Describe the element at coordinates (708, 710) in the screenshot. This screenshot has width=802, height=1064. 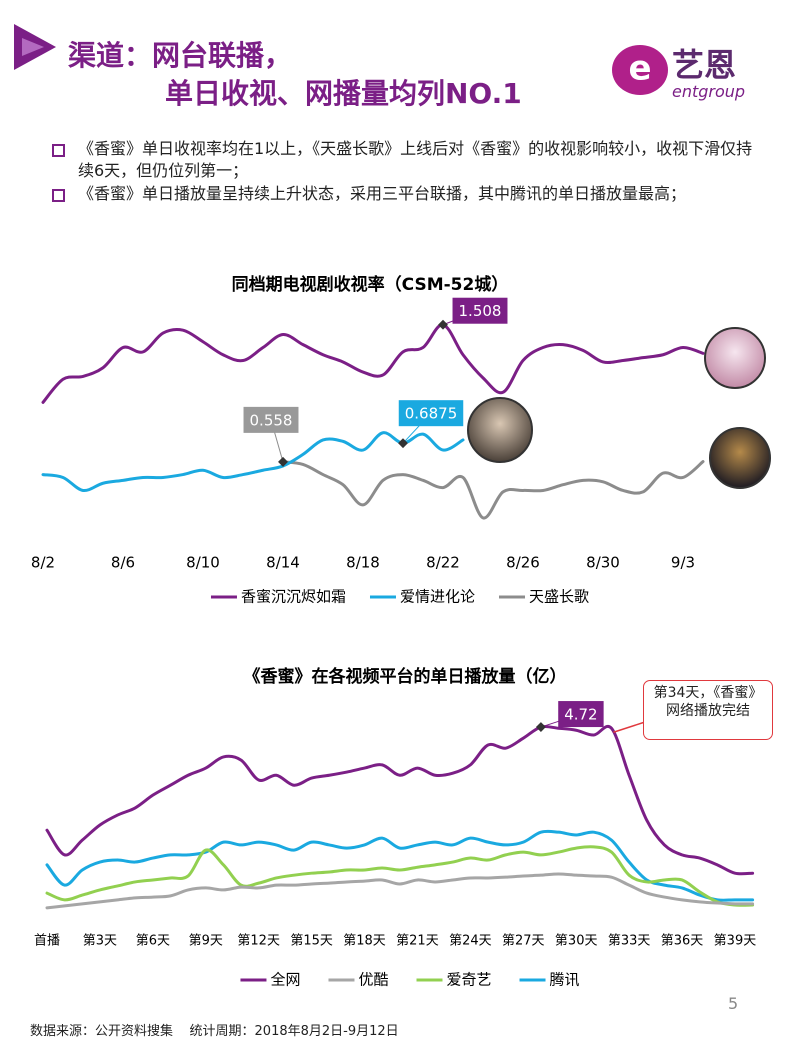
I see `annotation: 第34天，《香蜜》网络播放完结` at that location.